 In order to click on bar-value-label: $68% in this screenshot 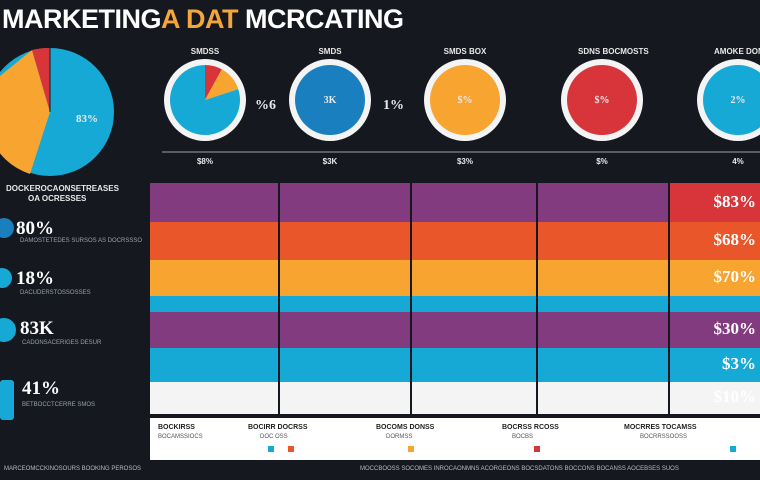, I will do `click(735, 239)`.